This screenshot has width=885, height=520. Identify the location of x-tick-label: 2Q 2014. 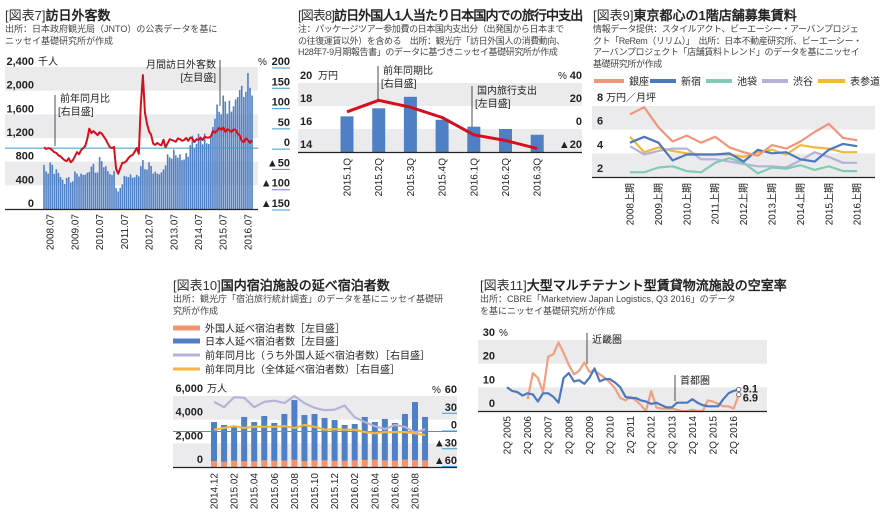
(693, 435).